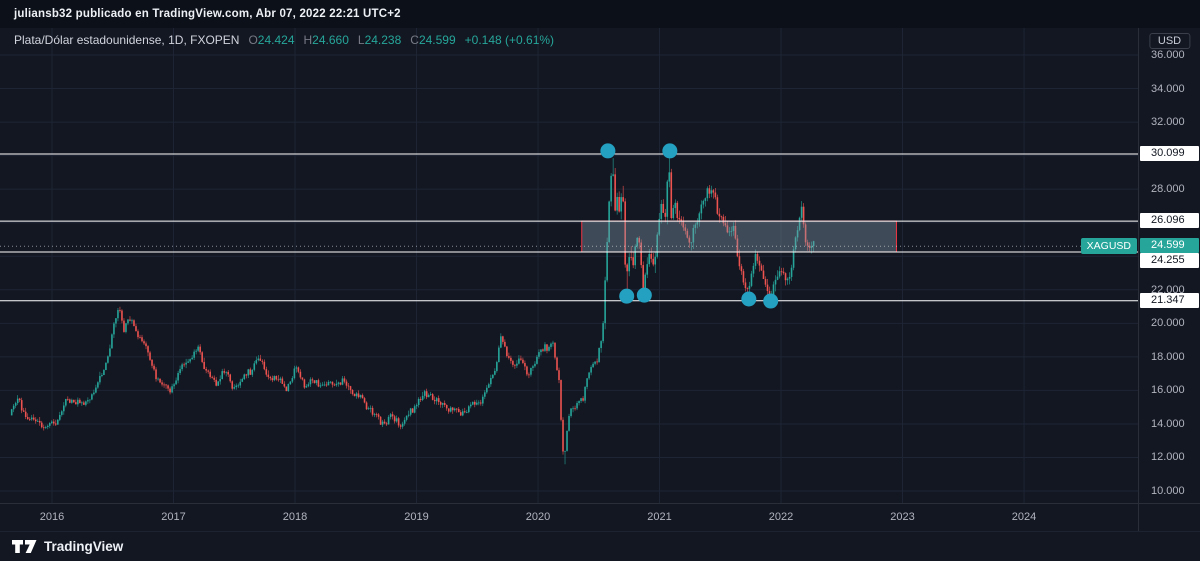 This screenshot has height=561, width=1200. I want to click on signal-markers, so click(689, 226).